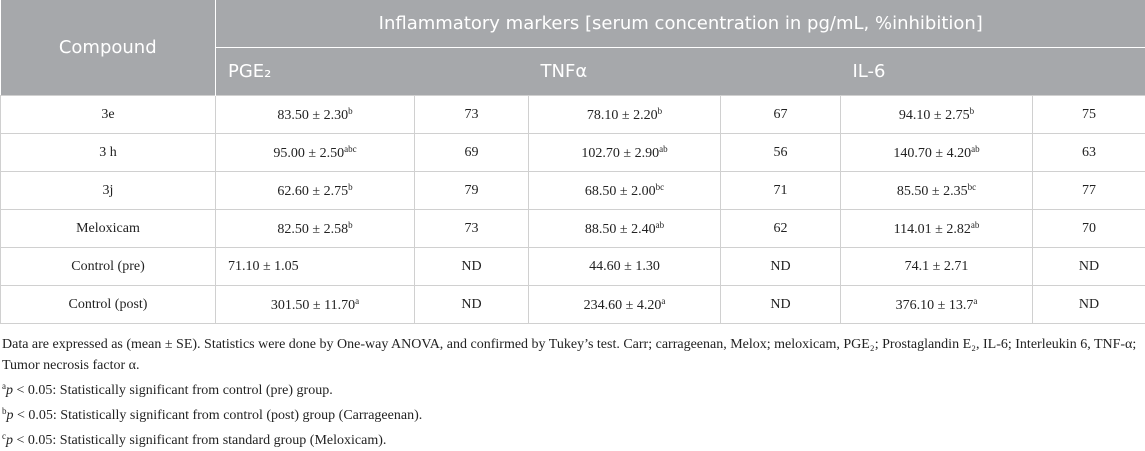 This screenshot has height=451, width=1145. I want to click on value-cell: 75, so click(1089, 115).